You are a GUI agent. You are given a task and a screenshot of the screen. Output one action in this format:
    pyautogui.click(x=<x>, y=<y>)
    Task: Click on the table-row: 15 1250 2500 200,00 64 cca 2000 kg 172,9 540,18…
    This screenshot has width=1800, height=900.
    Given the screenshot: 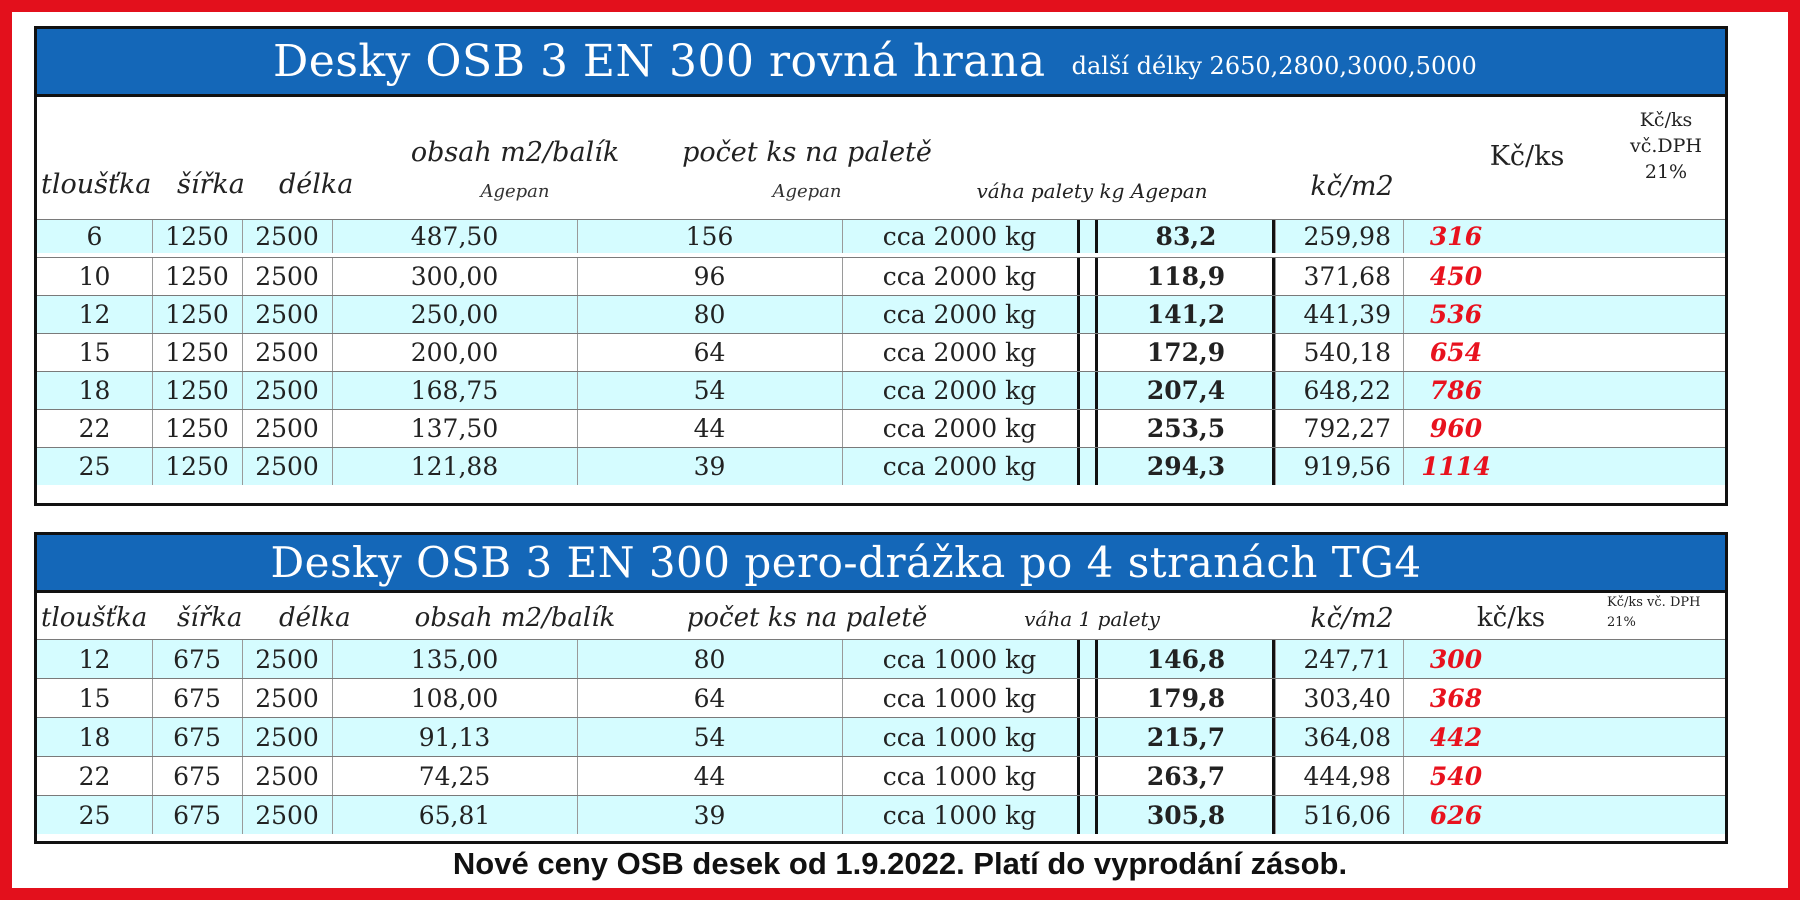 What is the action you would take?
    pyautogui.click(x=881, y=352)
    